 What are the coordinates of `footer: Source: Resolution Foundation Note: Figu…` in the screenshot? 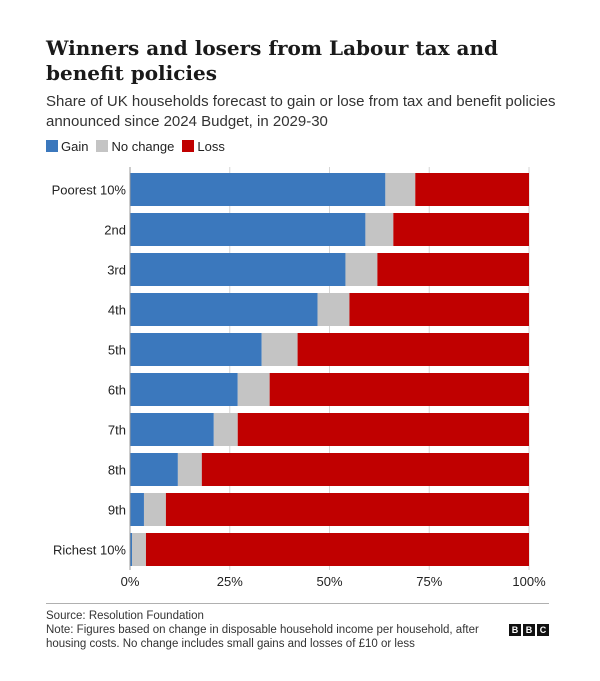 It's located at (271, 630).